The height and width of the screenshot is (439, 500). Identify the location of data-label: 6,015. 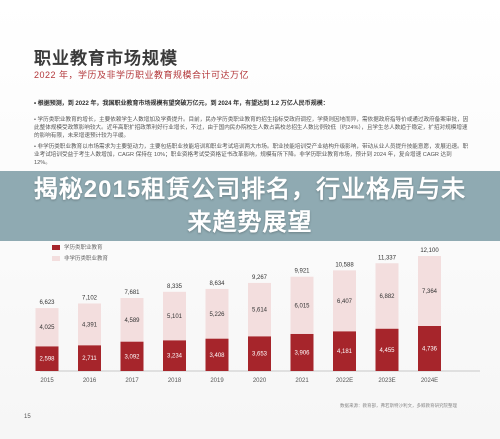
(302, 306).